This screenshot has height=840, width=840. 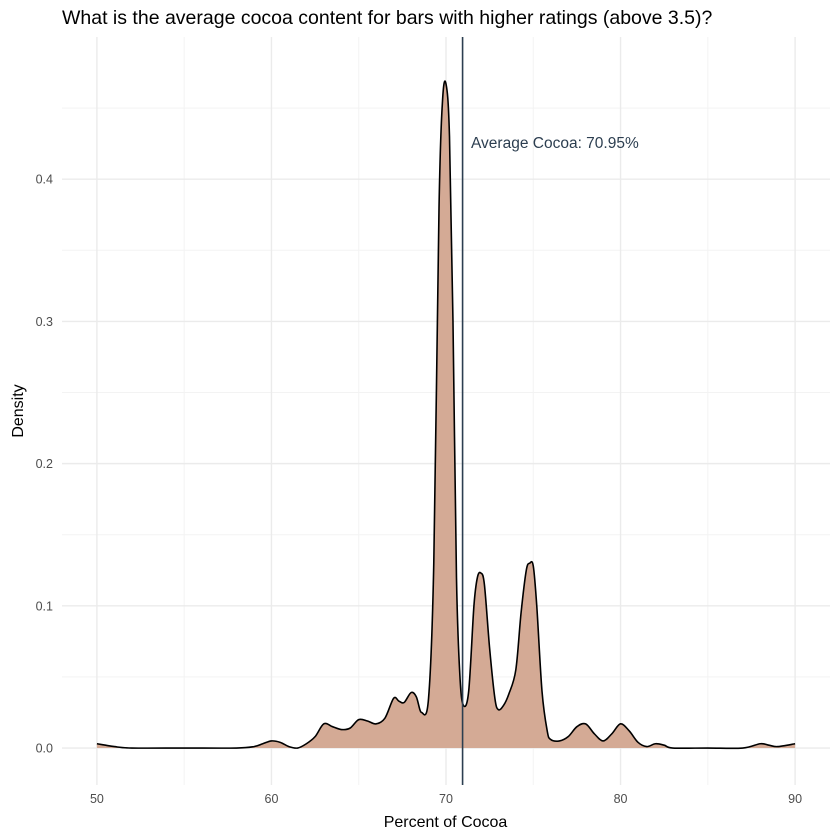 I want to click on y-axis-title: Density, so click(x=18, y=410).